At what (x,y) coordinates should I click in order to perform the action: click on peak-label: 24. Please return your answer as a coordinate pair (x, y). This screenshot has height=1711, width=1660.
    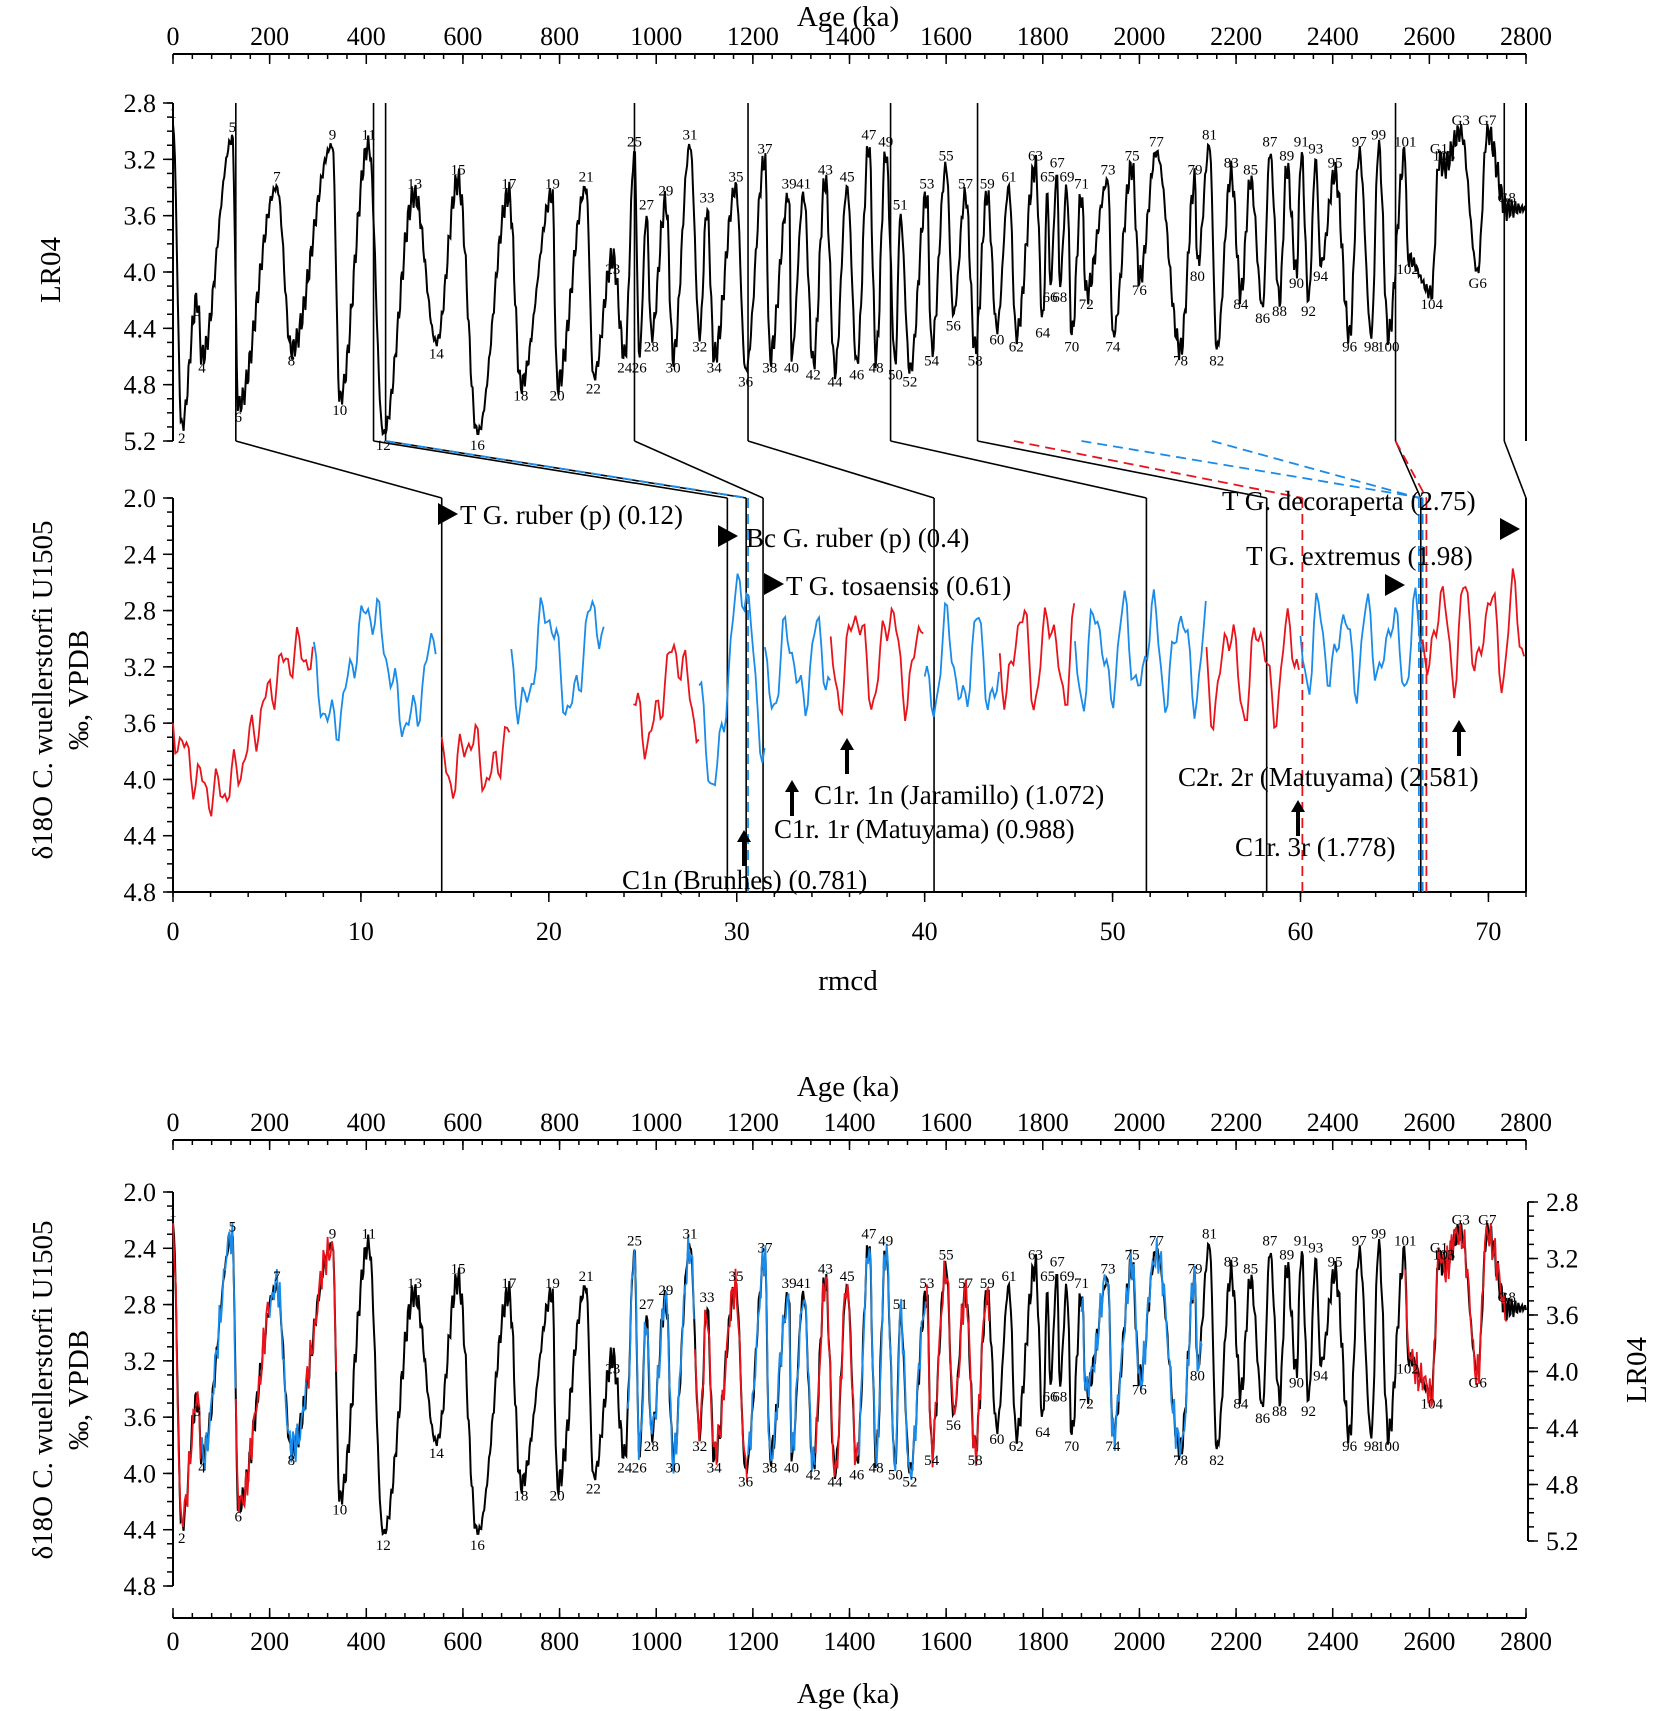
    Looking at the image, I should click on (625, 1468).